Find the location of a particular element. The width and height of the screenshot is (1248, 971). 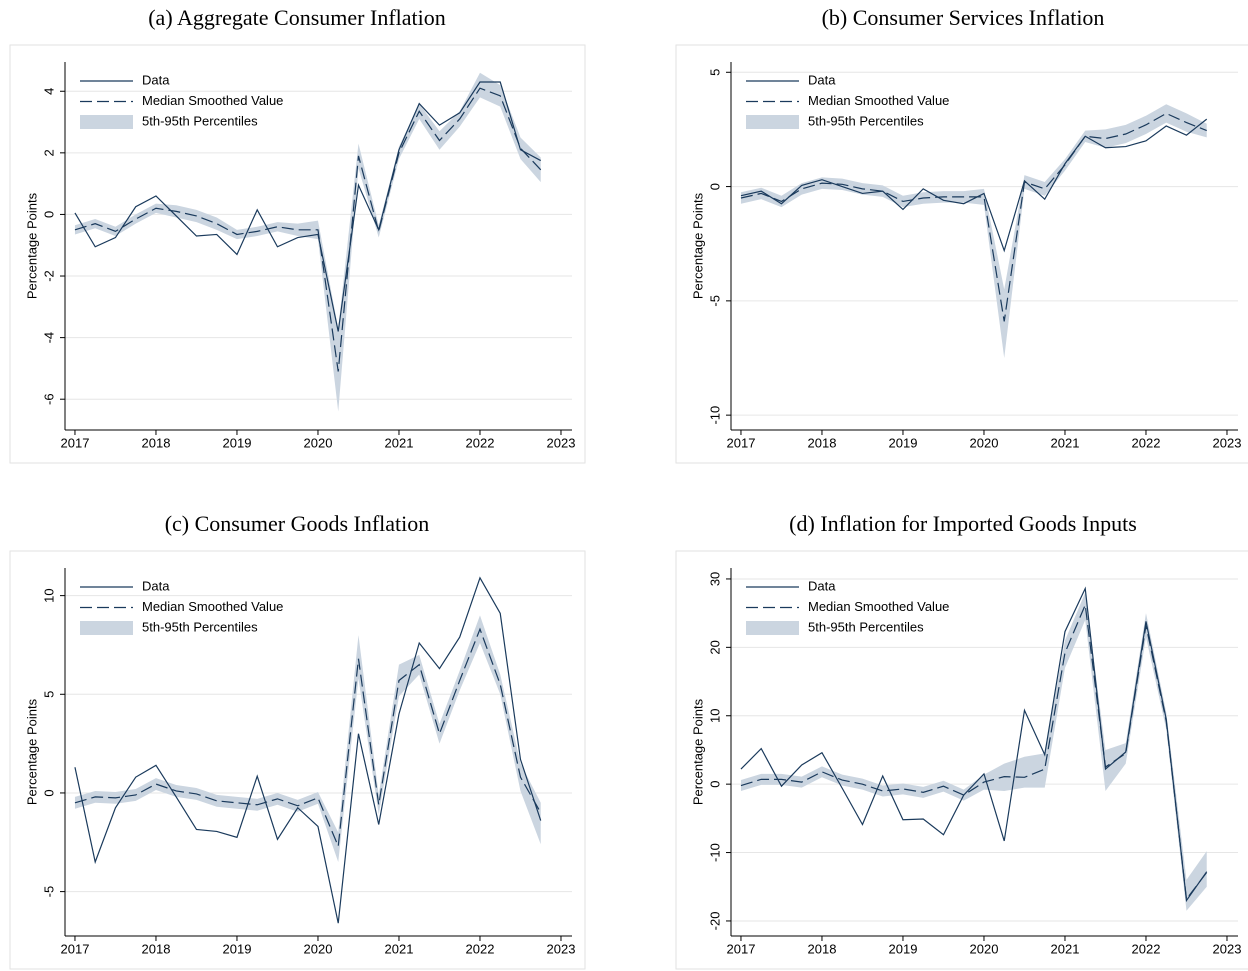

panel-title: (d) Inflation for Imported Goods Inputs is located at coordinates (963, 523).